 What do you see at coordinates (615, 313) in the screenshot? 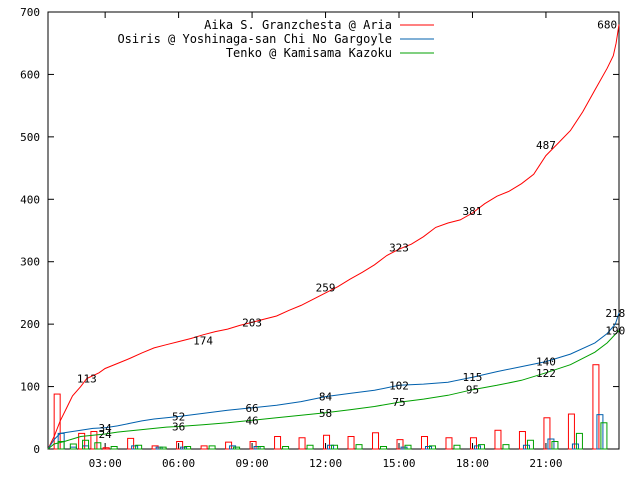
I see `osiris-yoshinaga-san-chi-no-gargoyle-data-label: 218` at bounding box center [615, 313].